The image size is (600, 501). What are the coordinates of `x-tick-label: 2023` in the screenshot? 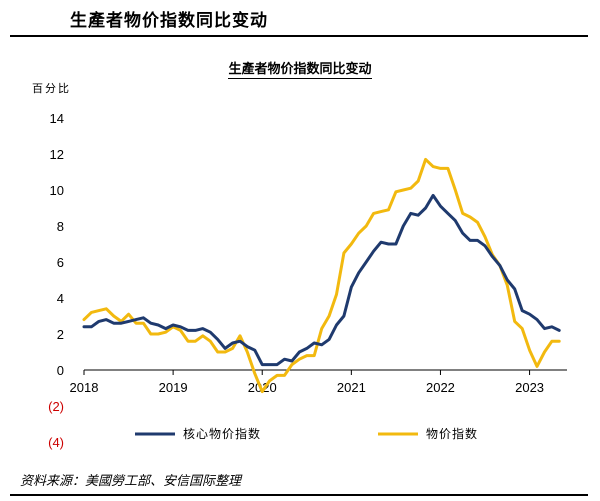 It's located at (529, 387).